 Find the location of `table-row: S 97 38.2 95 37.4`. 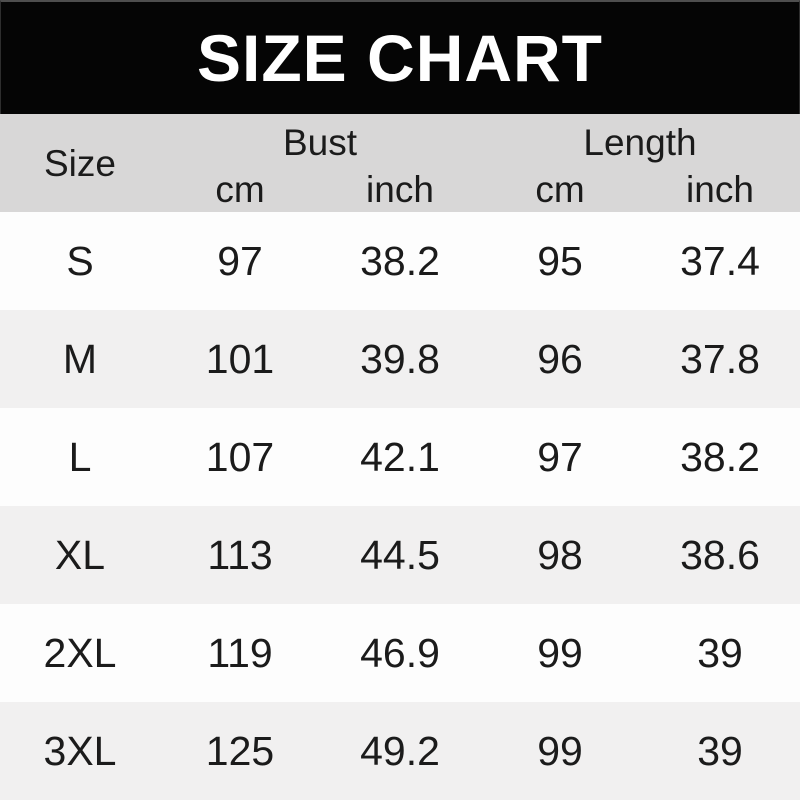

table-row: S 97 38.2 95 37.4 is located at coordinates (400, 261).